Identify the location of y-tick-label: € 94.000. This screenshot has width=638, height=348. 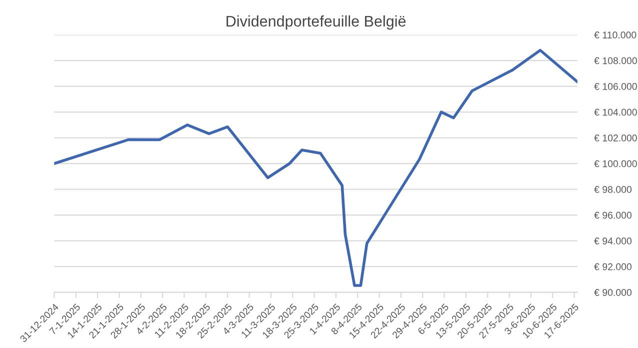
(613, 241).